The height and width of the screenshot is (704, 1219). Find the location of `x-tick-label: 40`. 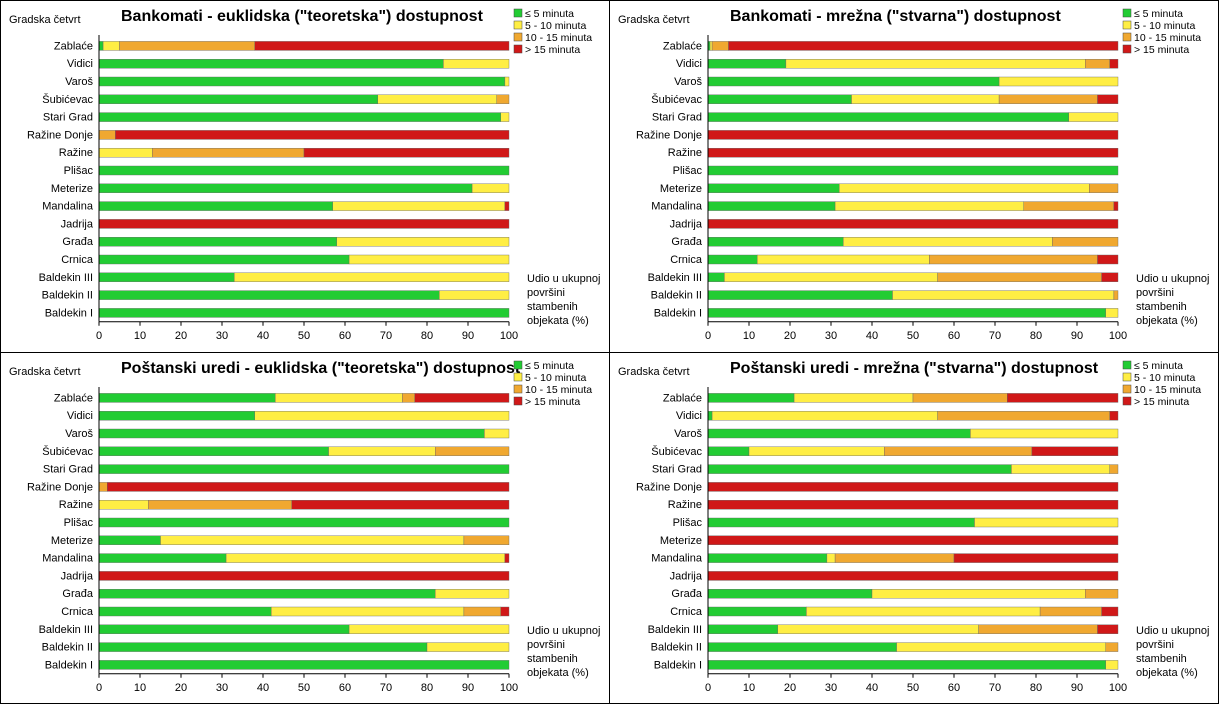

x-tick-label: 40 is located at coordinates (872, 688).